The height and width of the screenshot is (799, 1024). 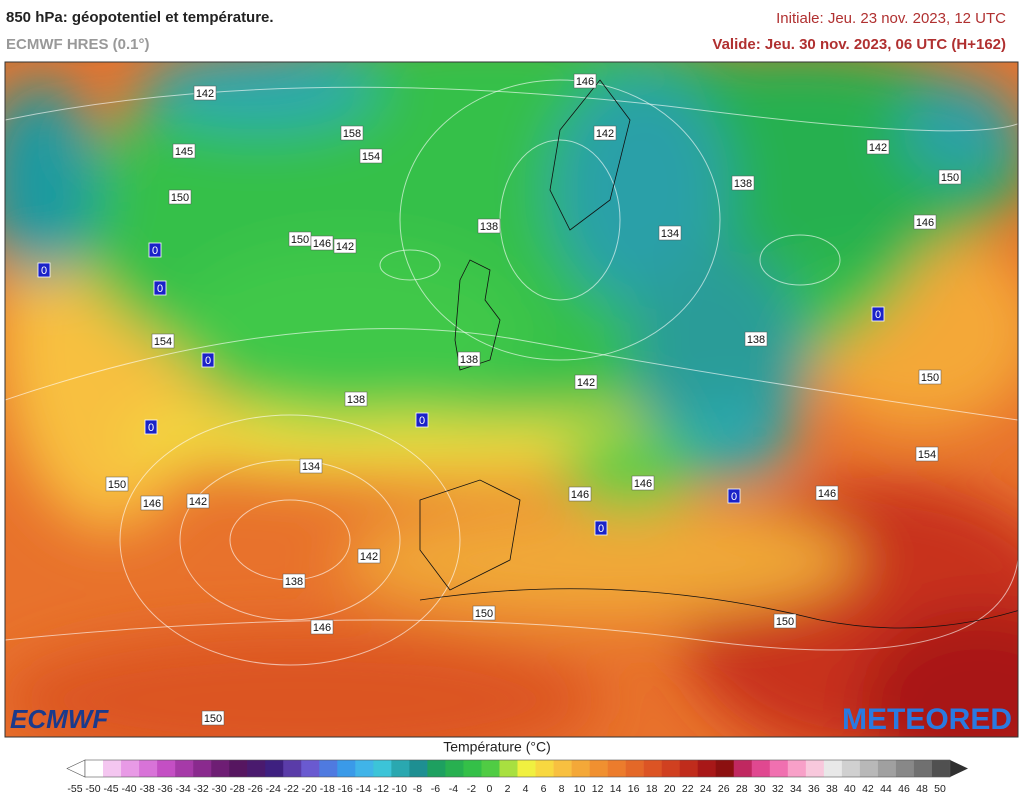 I want to click on colorbar-tick-label: -2, so click(x=471, y=789).